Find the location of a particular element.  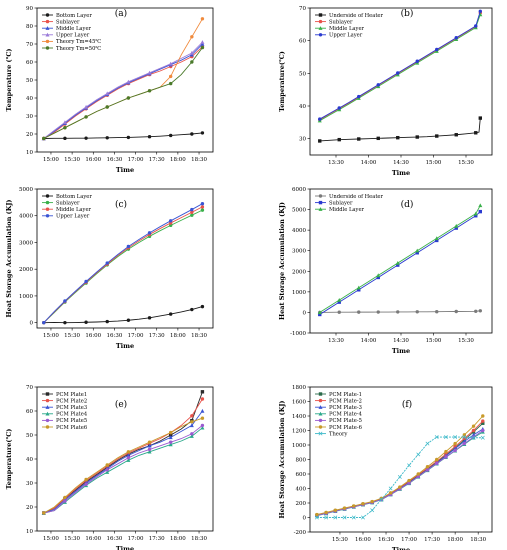

y-tick-label: 70 is located at coordinates (29, 45).